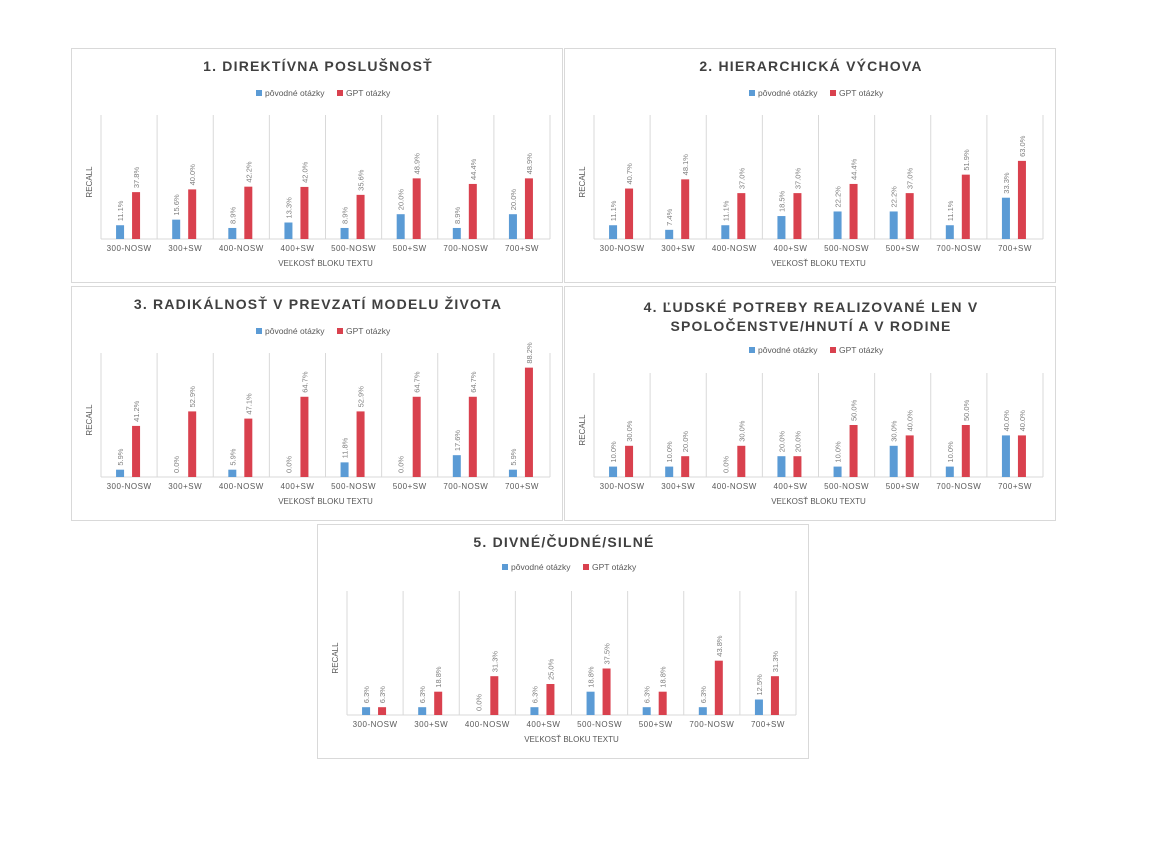  I want to click on chart-title: 1. DIREKTÍVNA POSLUŠNOSŤ, so click(318, 65).